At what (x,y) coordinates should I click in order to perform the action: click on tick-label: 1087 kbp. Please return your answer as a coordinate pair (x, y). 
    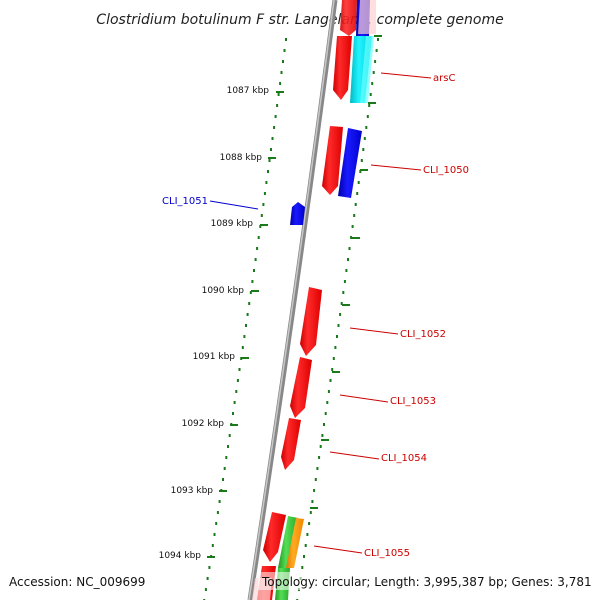
    Looking at the image, I should click on (248, 91).